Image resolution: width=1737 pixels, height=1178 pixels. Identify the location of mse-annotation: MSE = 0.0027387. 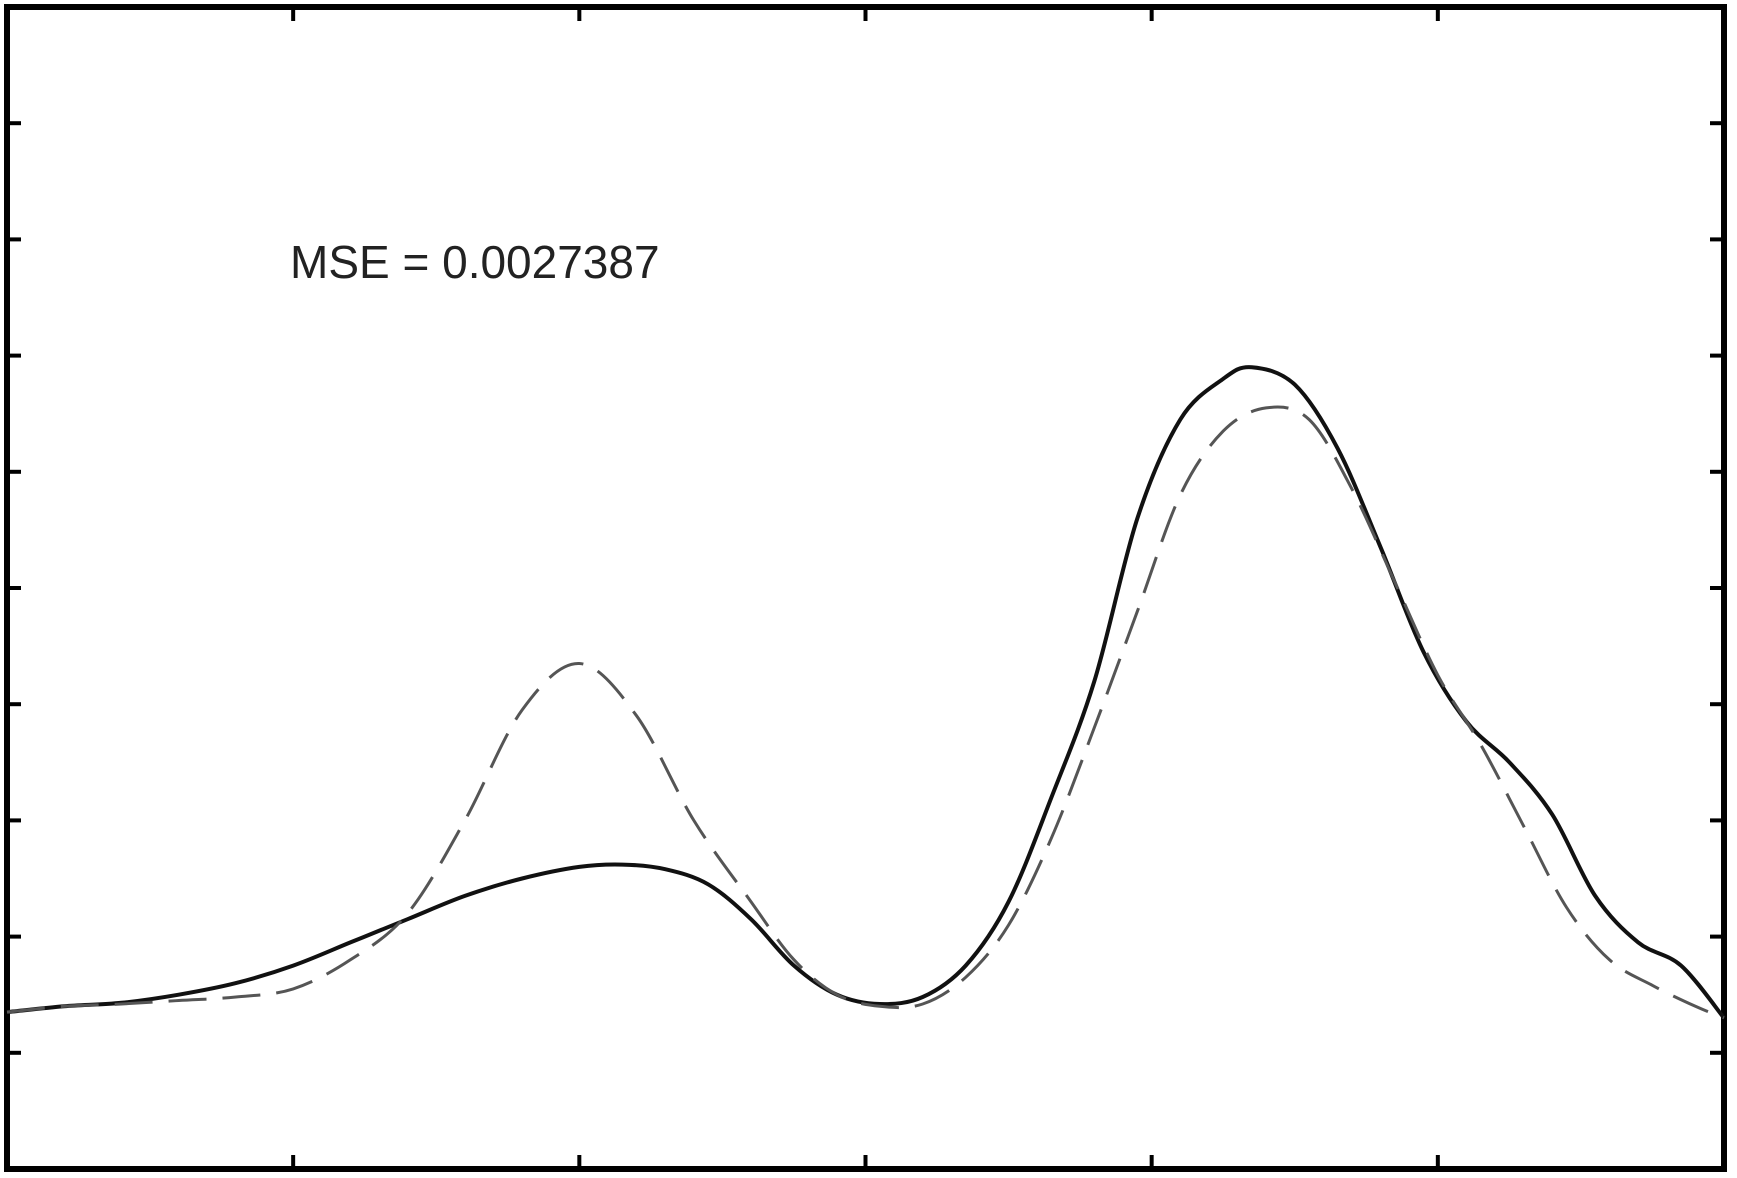
(475, 262).